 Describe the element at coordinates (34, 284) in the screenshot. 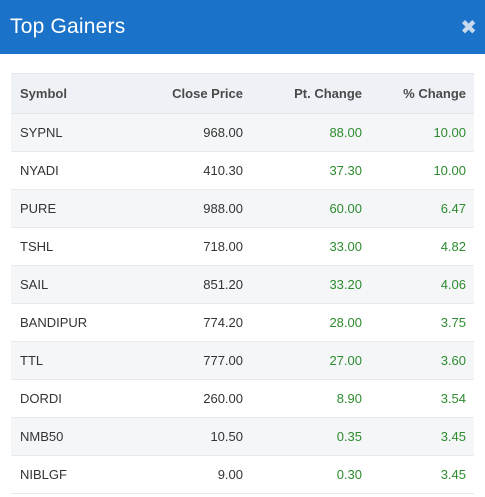

I see `cell-symbol: SAIL` at that location.